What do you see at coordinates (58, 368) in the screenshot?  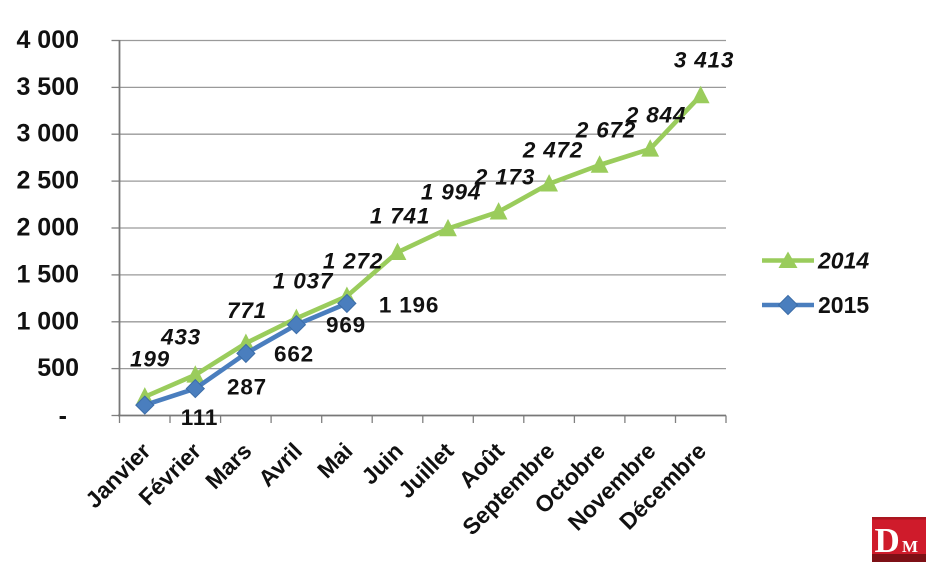 I see `svg-text: 500` at bounding box center [58, 368].